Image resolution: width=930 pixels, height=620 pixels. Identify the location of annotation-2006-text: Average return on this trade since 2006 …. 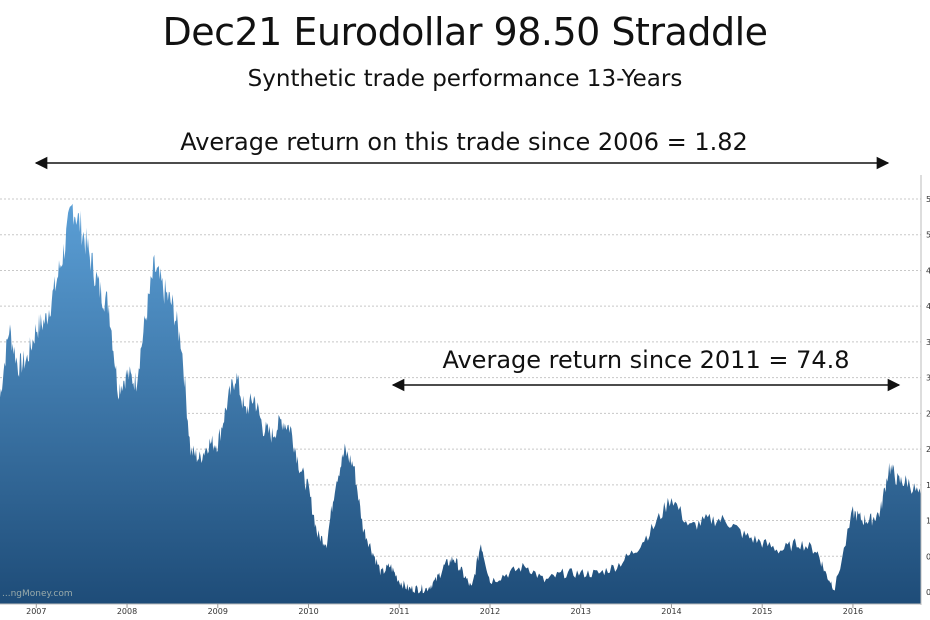
(464, 142).